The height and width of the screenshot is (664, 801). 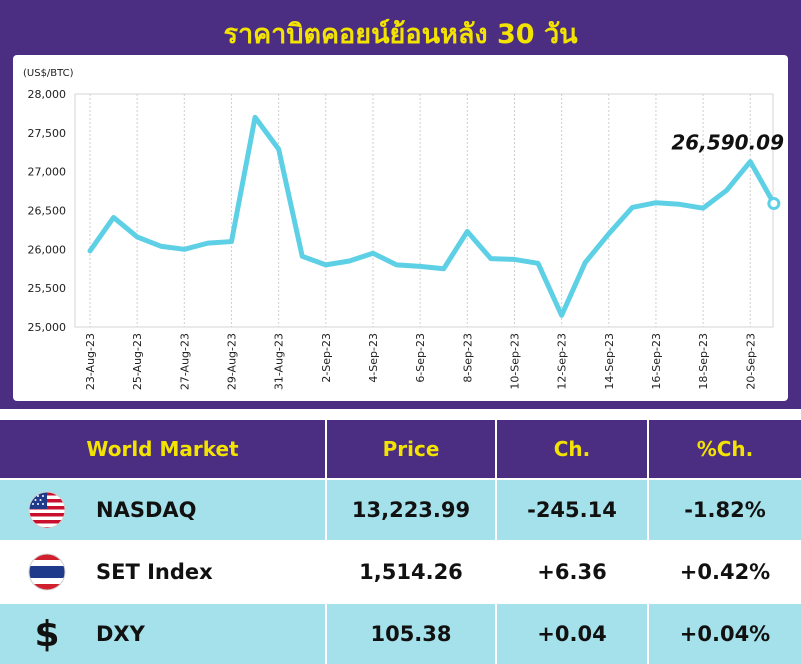 I want to click on market-name: SET Index, so click(x=154, y=572).